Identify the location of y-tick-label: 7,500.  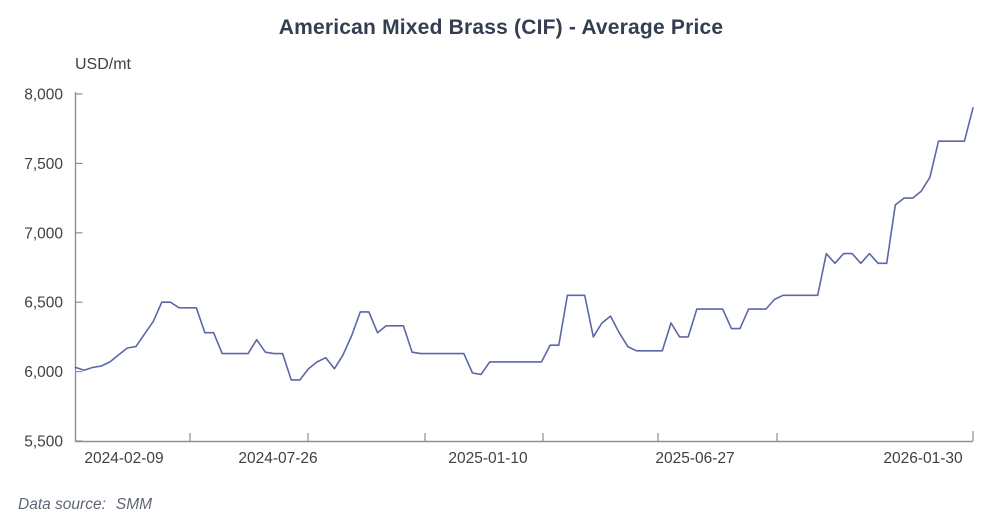
(43, 164).